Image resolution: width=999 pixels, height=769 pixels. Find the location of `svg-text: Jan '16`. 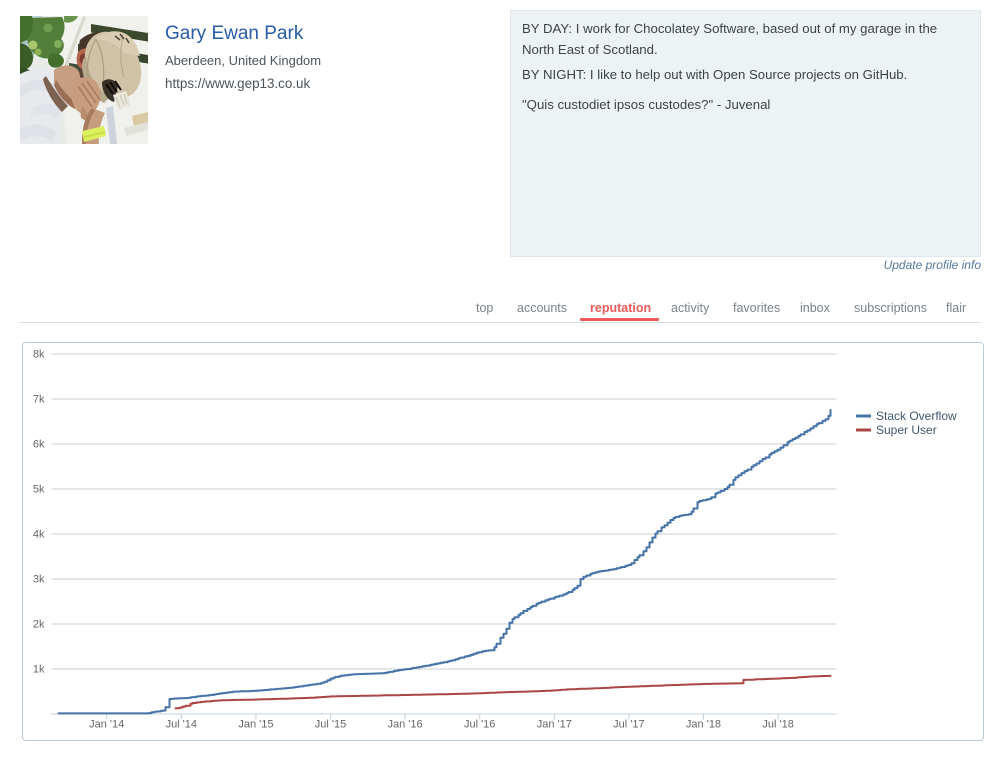

svg-text: Jan '16 is located at coordinates (404, 724).